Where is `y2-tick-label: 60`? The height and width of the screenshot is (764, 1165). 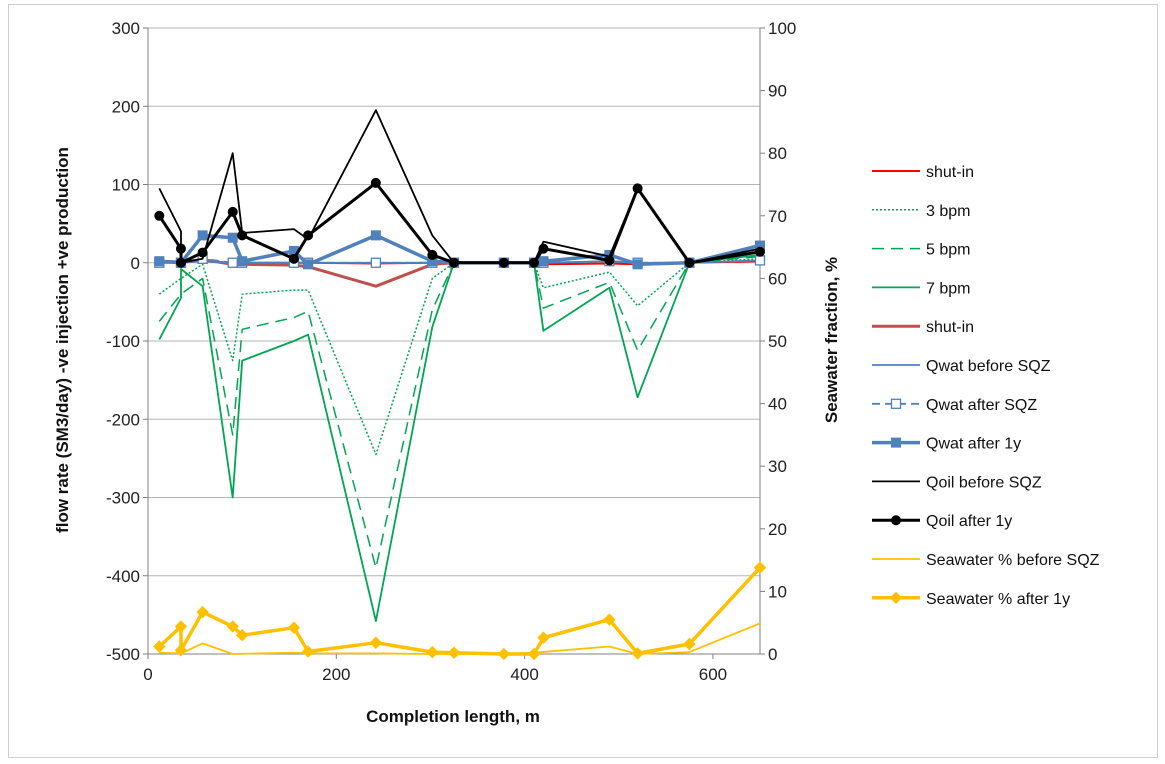 y2-tick-label: 60 is located at coordinates (777, 278).